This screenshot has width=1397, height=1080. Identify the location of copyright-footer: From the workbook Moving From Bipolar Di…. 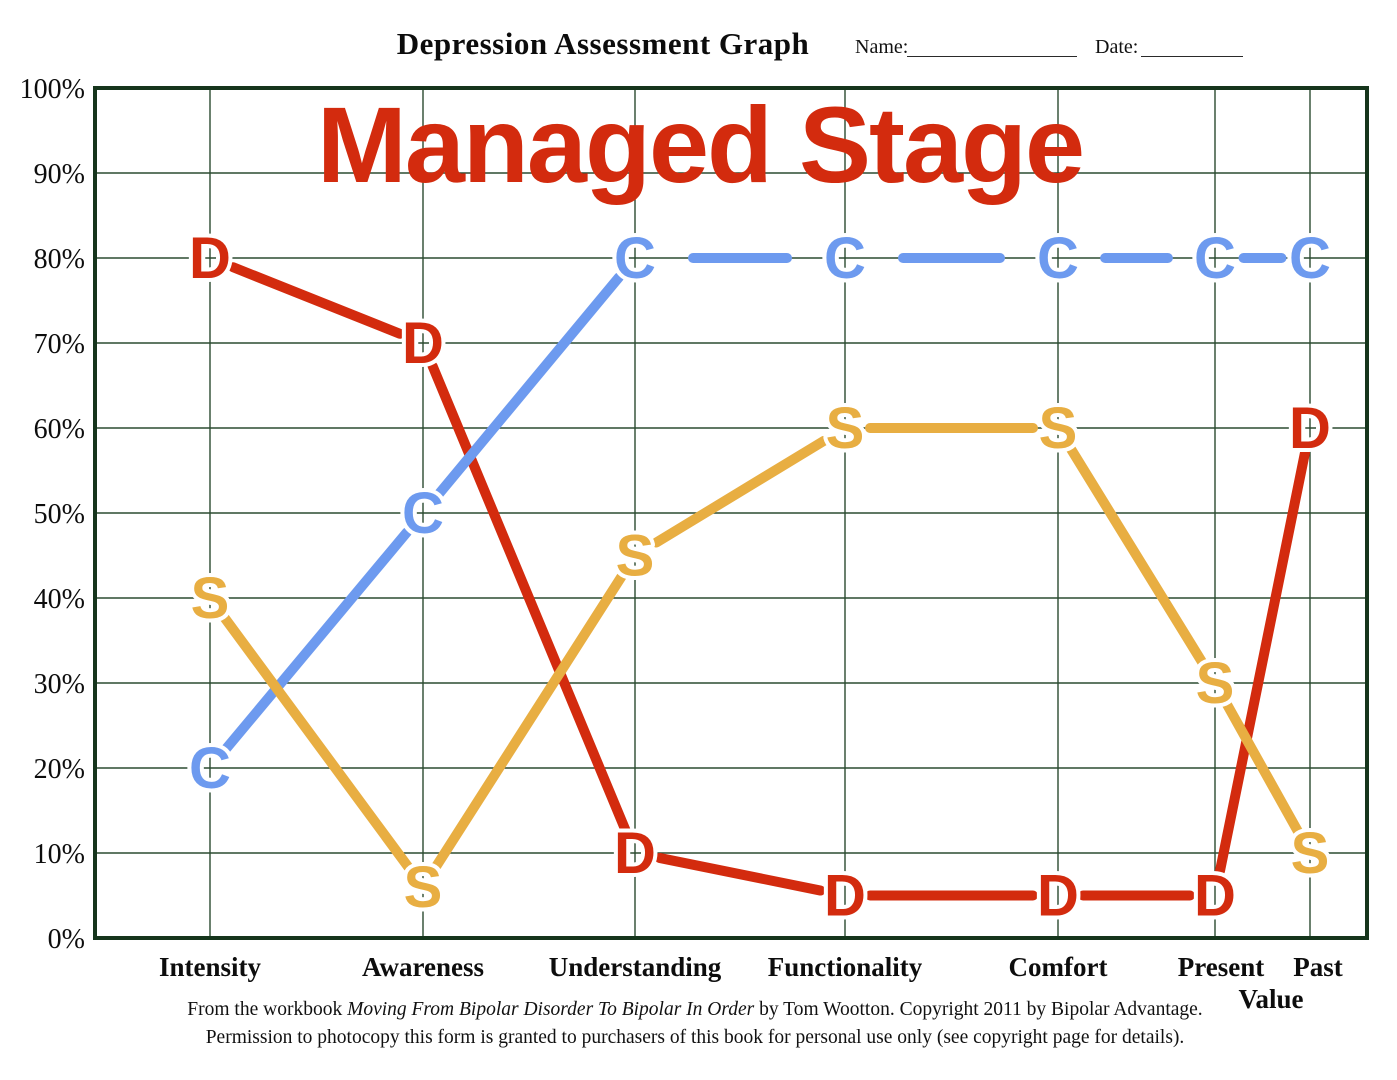
(695, 1024).